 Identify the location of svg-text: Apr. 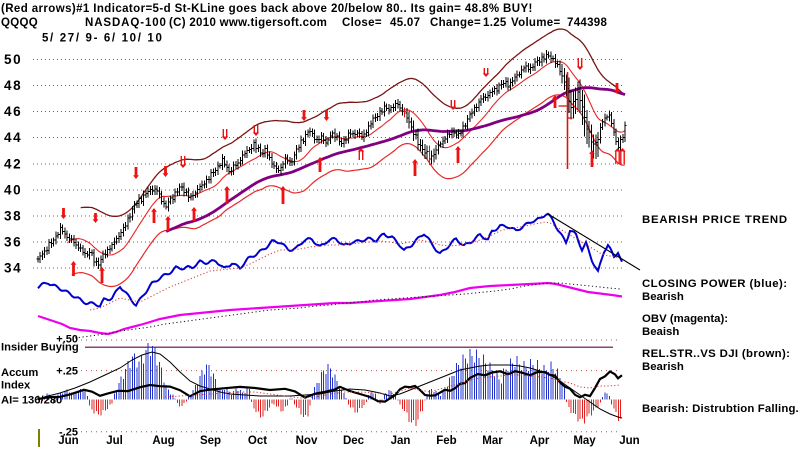
(540, 441).